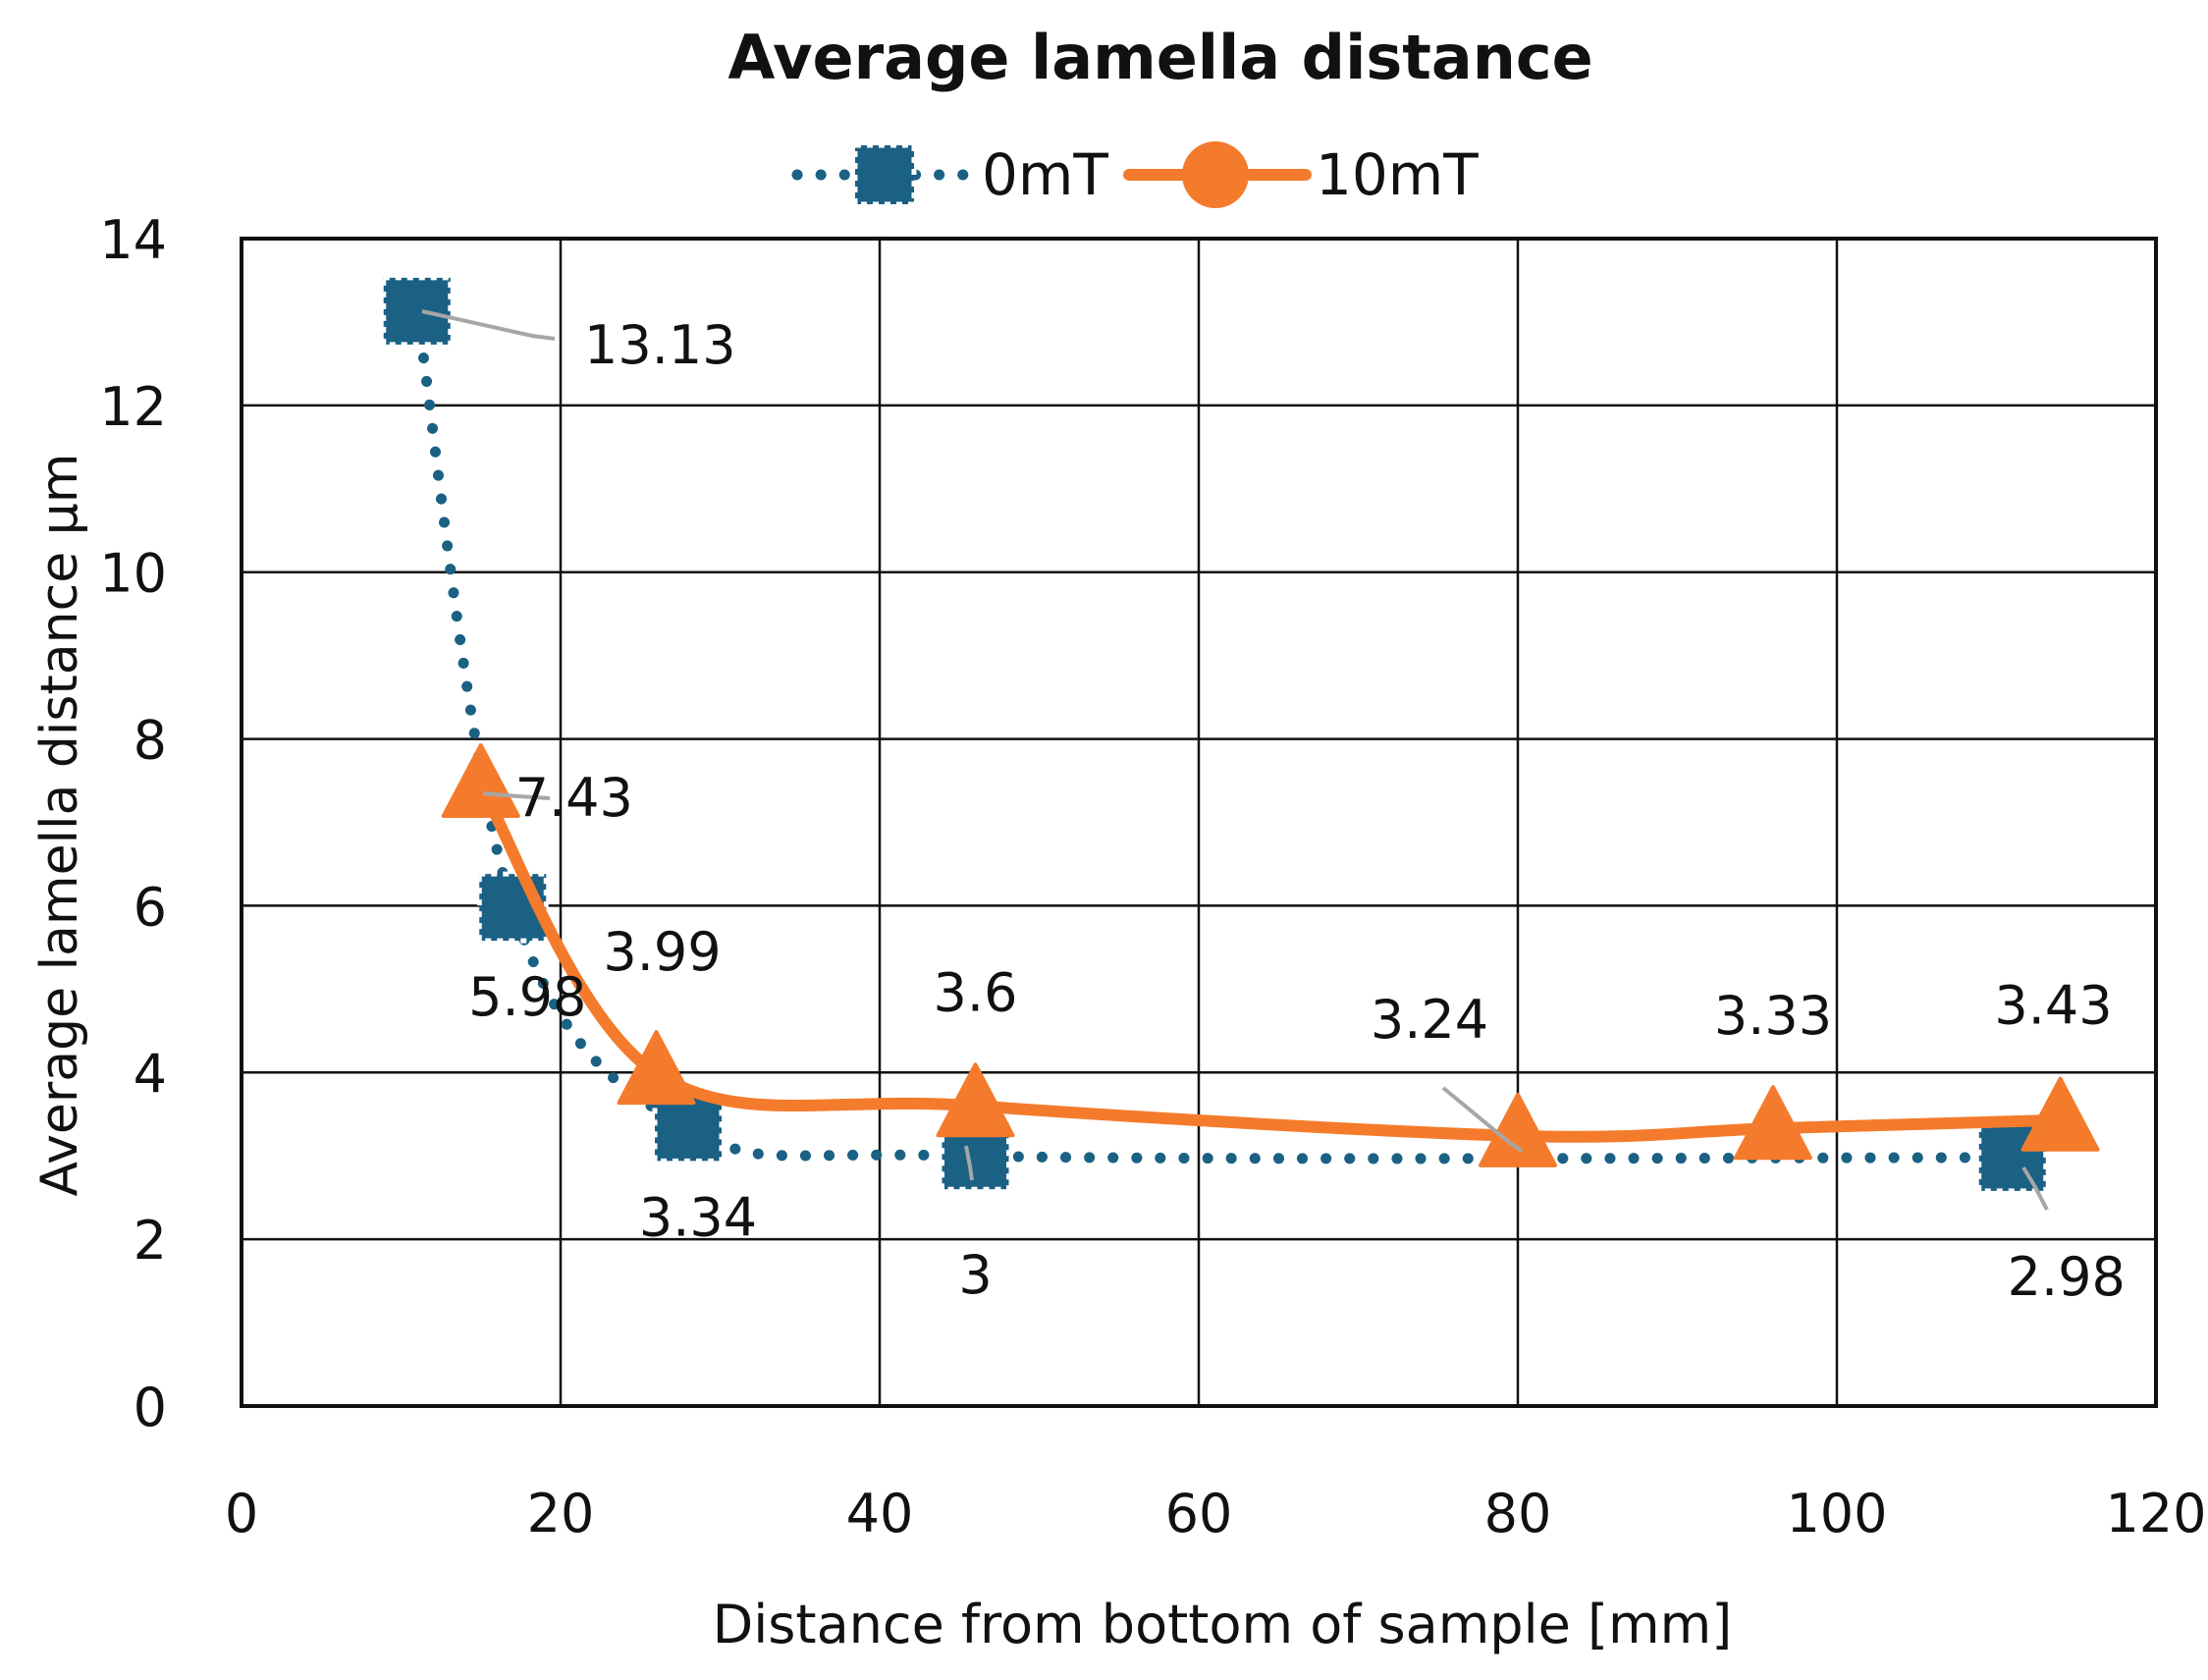 The width and height of the screenshot is (2208, 1680). I want to click on legend-0mT-label: 0mT, so click(1045, 174).